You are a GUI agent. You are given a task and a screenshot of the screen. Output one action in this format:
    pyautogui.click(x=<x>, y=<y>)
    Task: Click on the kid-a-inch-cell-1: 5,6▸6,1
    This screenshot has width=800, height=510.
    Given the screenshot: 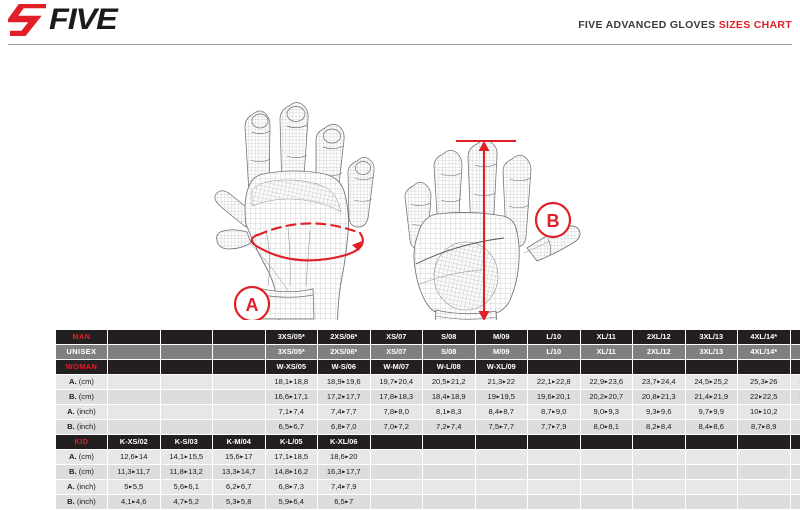 What is the action you would take?
    pyautogui.click(x=186, y=487)
    